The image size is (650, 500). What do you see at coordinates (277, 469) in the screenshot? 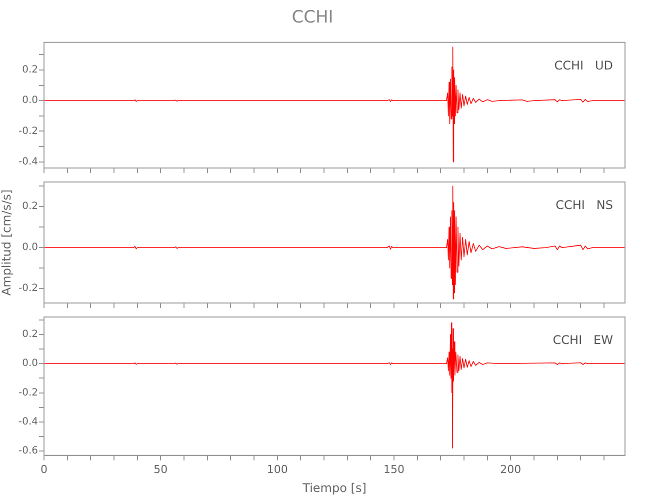
I see `x-tick-label: 100` at bounding box center [277, 469].